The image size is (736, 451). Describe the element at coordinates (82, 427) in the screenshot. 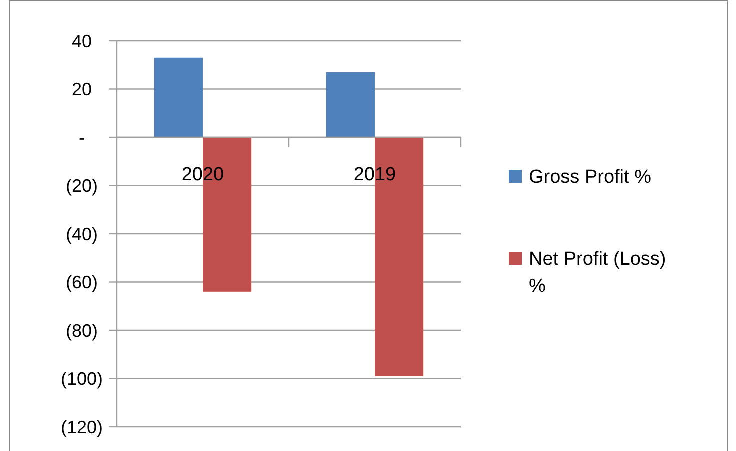

I see `y-tick-label: (120)` at that location.